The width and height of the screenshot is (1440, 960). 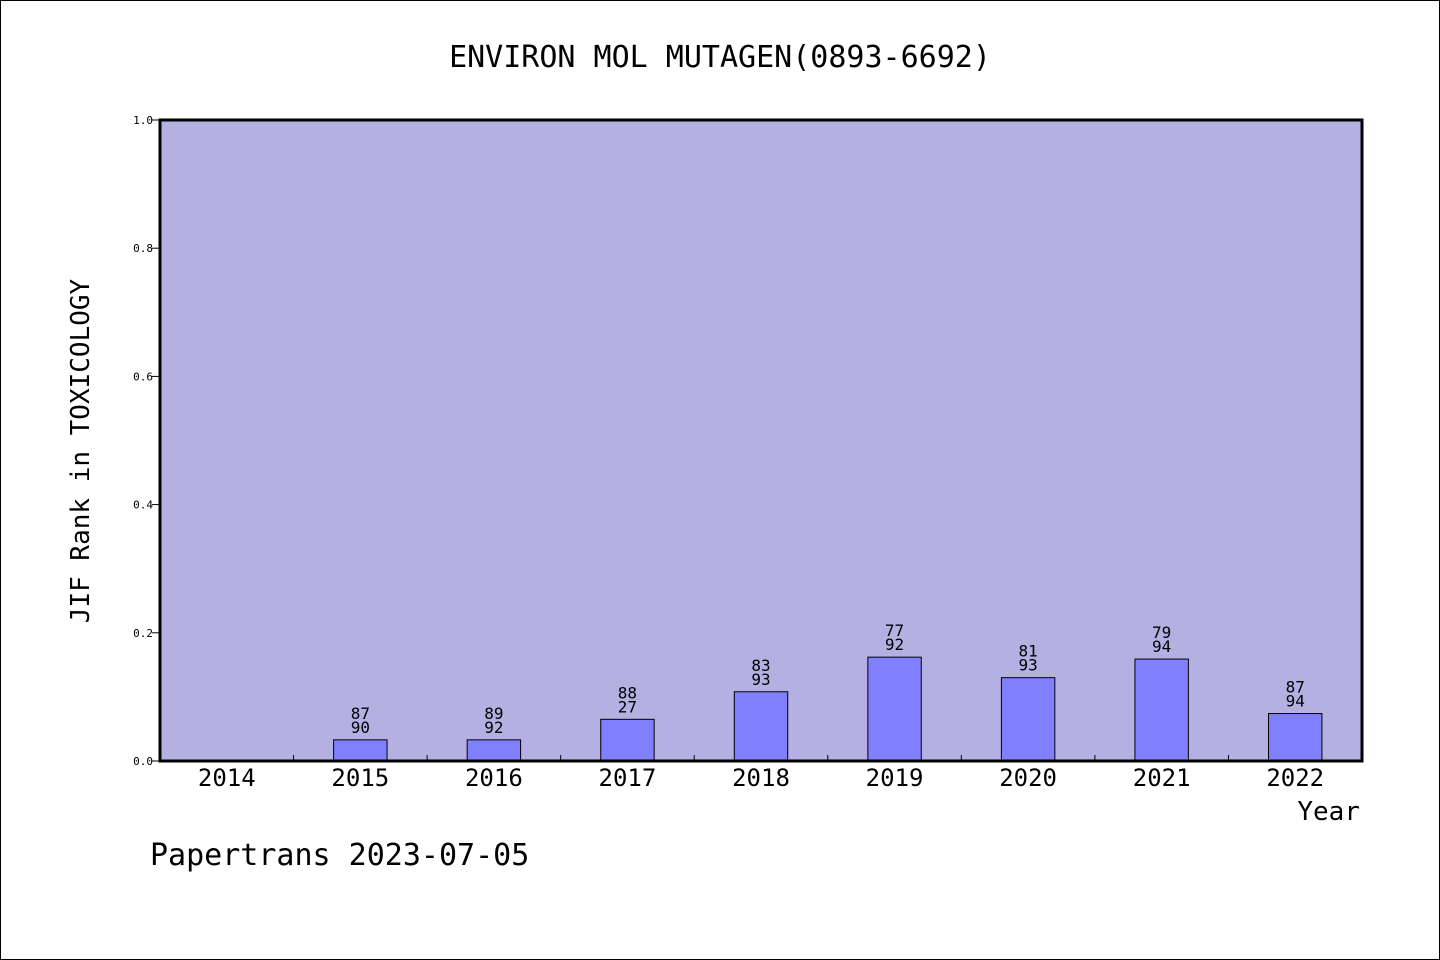 What do you see at coordinates (143, 376) in the screenshot?
I see `y-tick-label: 0.6` at bounding box center [143, 376].